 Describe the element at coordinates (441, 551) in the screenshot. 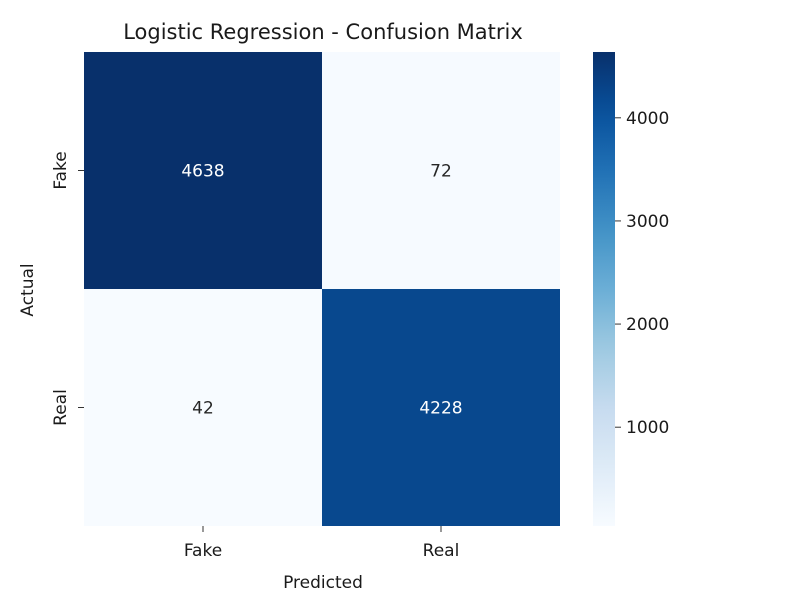

I see `x-tick-label: Real` at that location.